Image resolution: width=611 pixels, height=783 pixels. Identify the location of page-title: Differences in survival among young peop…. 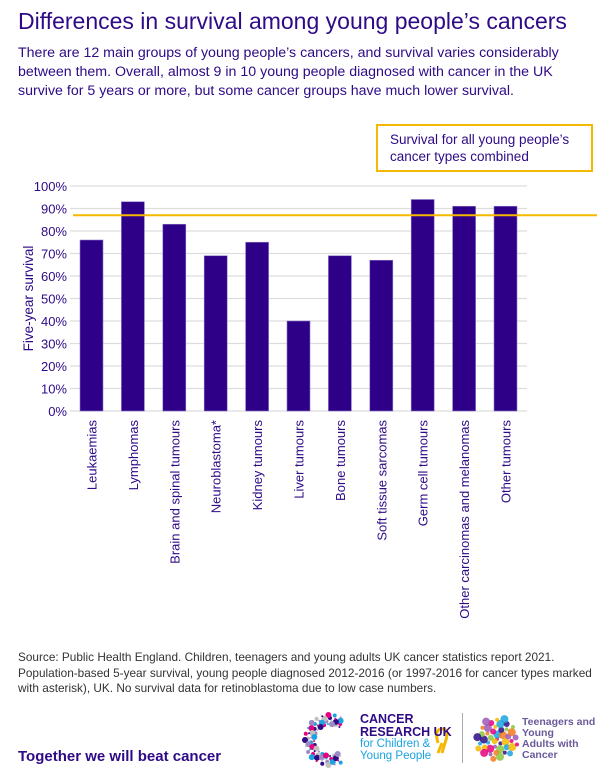
(292, 21).